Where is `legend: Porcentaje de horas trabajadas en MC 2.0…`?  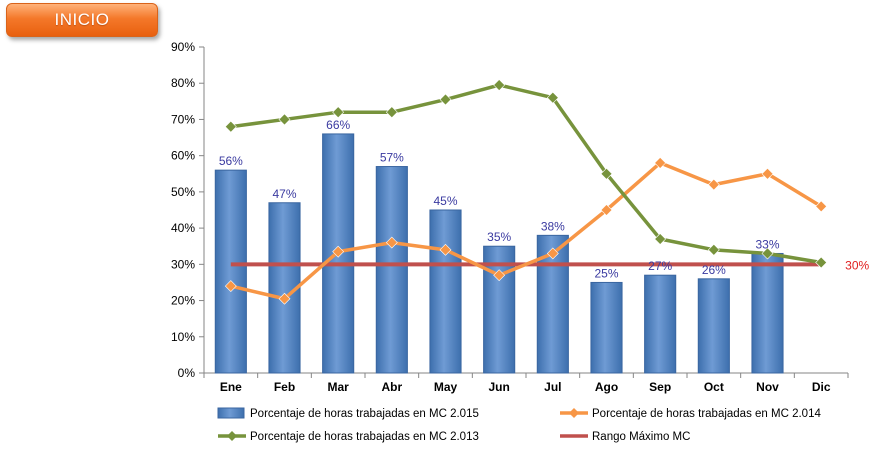 legend: Porcentaje de horas trabajadas en MC 2.0… is located at coordinates (519, 425).